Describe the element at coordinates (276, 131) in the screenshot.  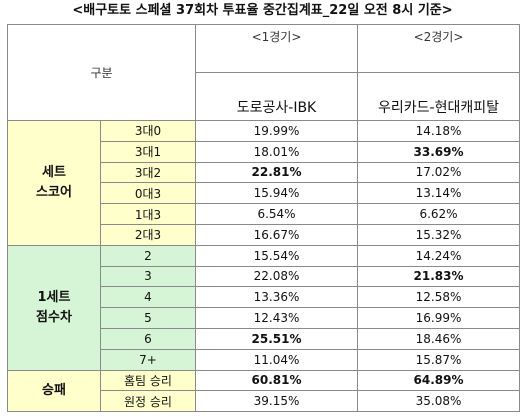
I see `match1-rate-cell: 19.99%` at that location.